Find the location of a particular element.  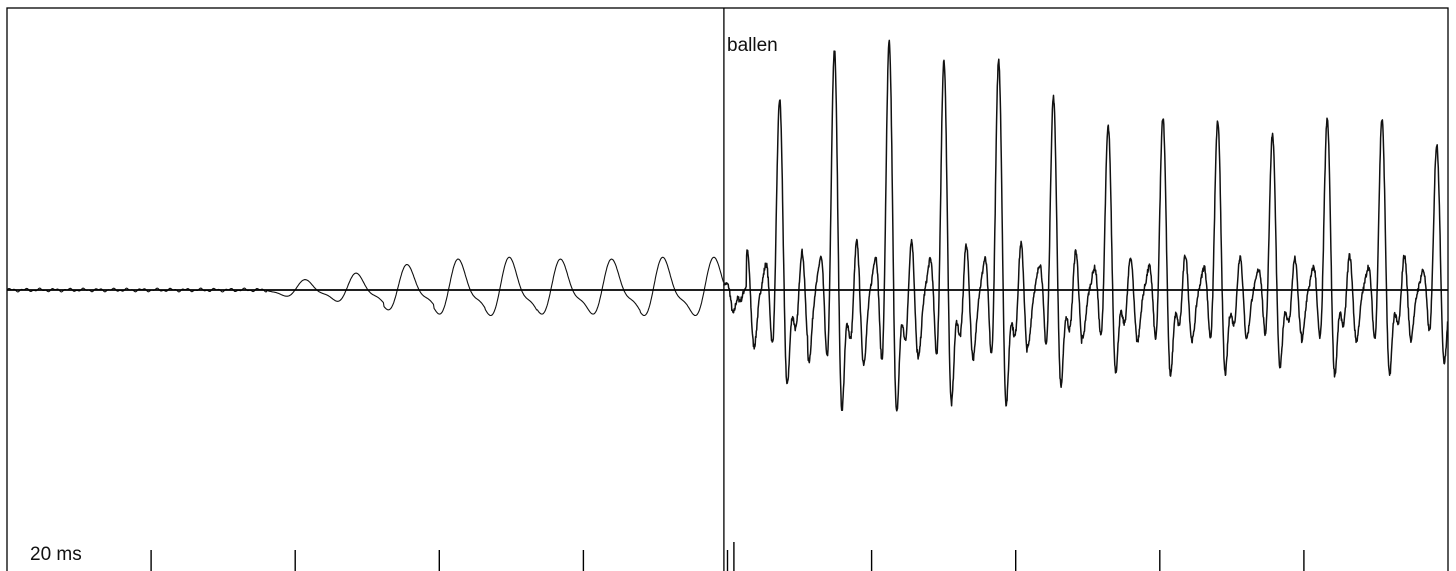

time-ticks is located at coordinates (727, 556).